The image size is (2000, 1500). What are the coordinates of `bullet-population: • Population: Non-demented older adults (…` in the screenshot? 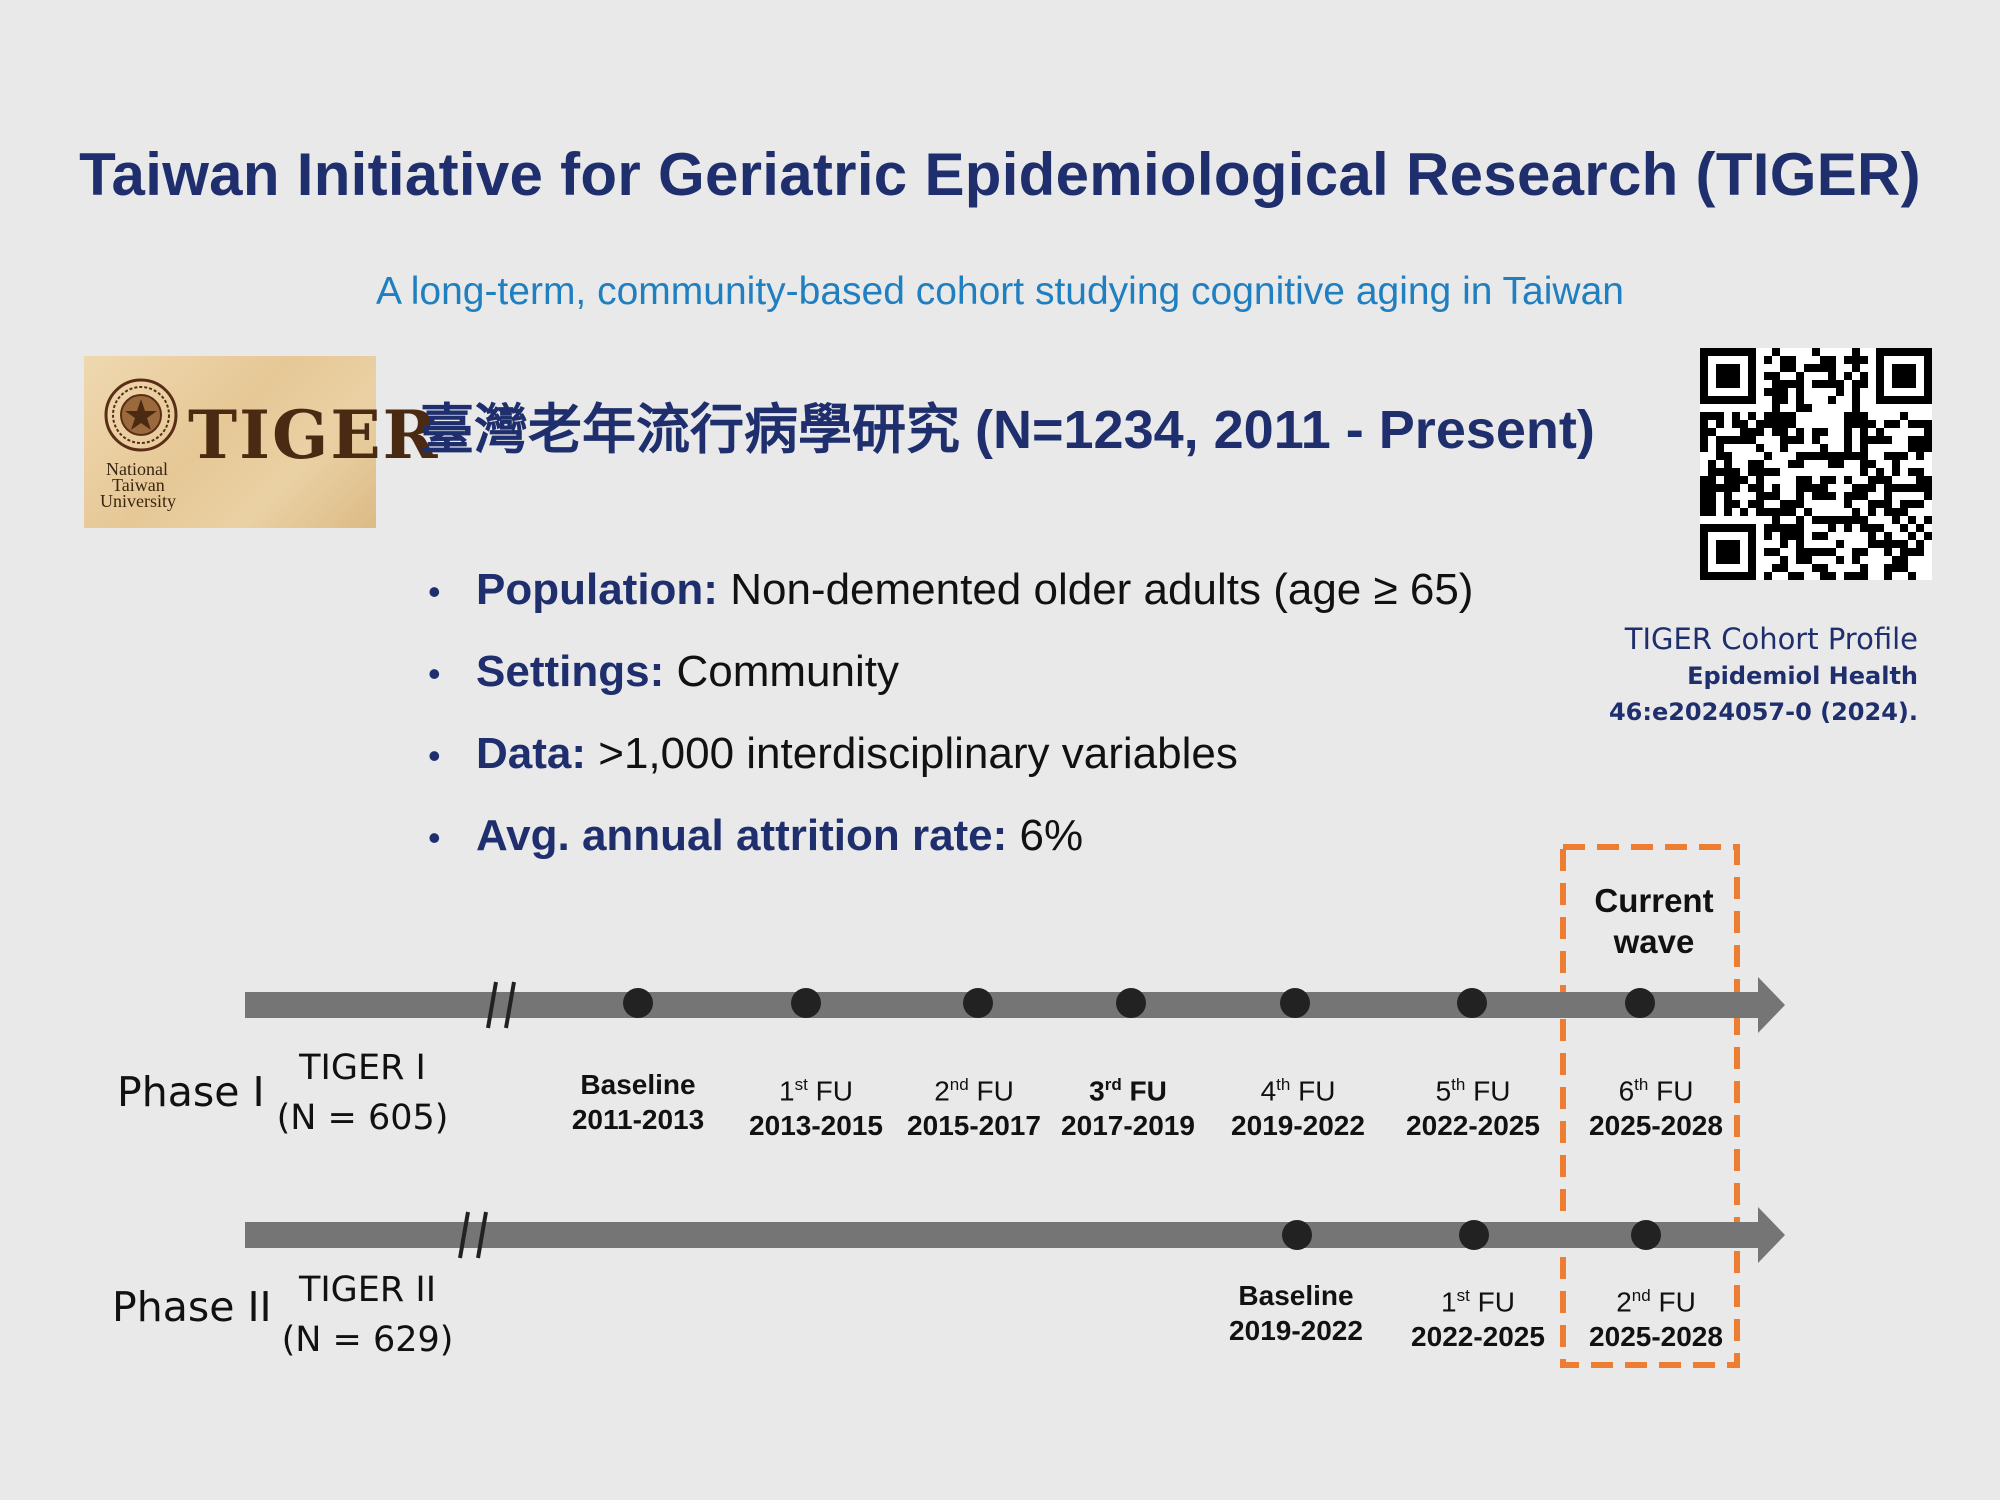 It's located at (951, 589).